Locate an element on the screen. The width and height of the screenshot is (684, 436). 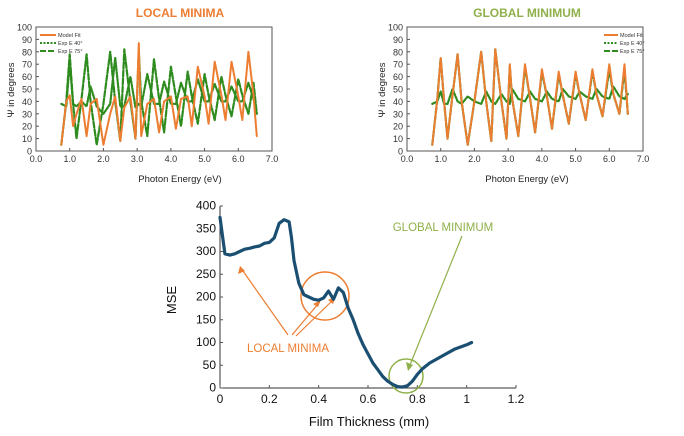
global-minimum-circle is located at coordinates (406, 376).